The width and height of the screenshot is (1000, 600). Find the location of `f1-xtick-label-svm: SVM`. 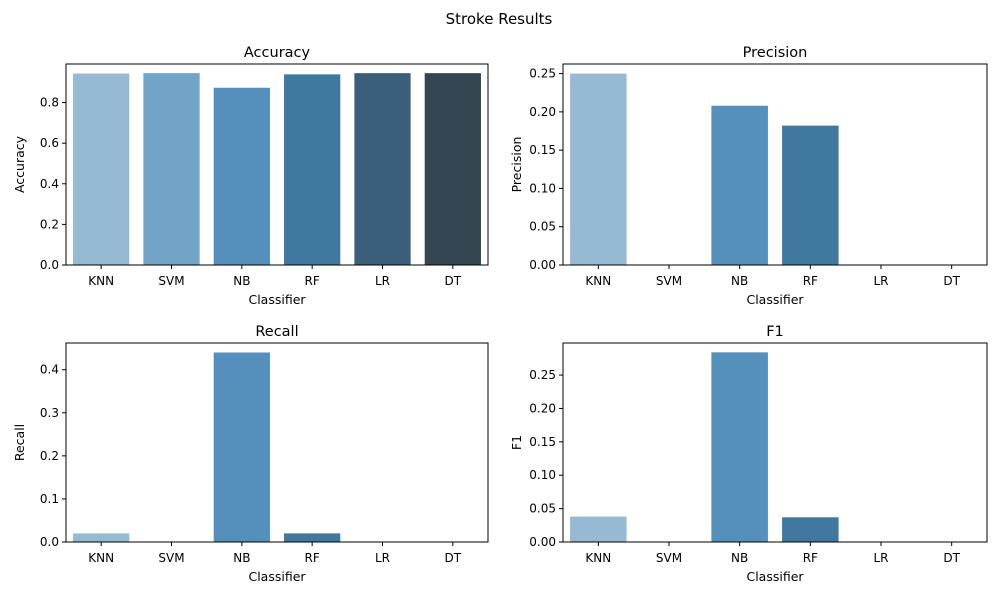

f1-xtick-label-svm: SVM is located at coordinates (669, 558).